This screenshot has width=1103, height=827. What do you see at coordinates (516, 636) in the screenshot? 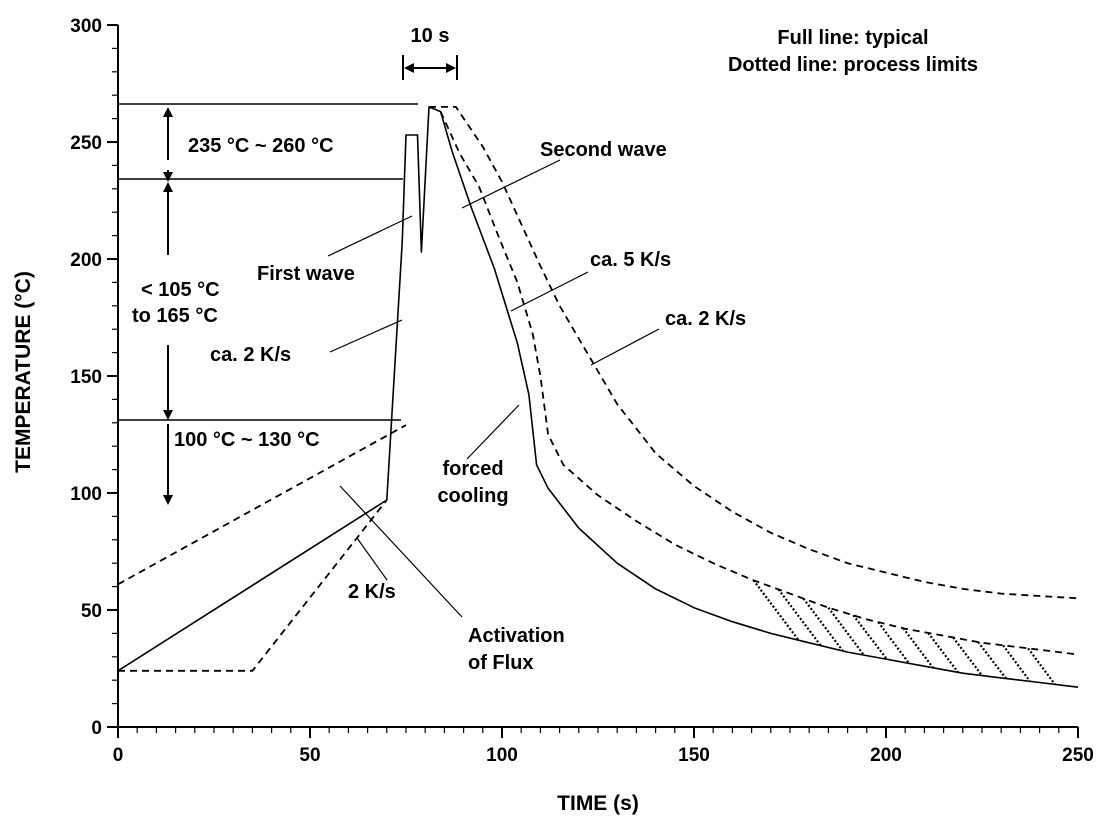
I see `annotation-activation: Activation` at bounding box center [516, 636].